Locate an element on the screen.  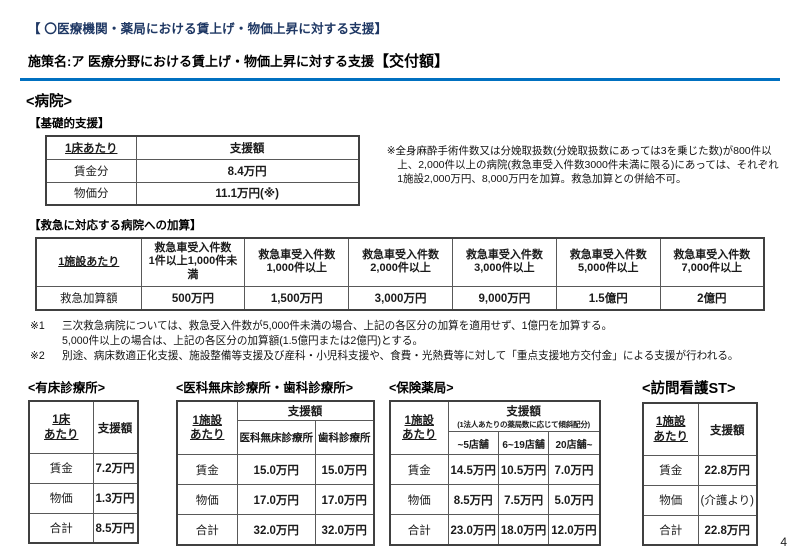
table-row-wage: 賃金 14.5万円 10.5万円 7.0万円 is located at coordinates (495, 470).